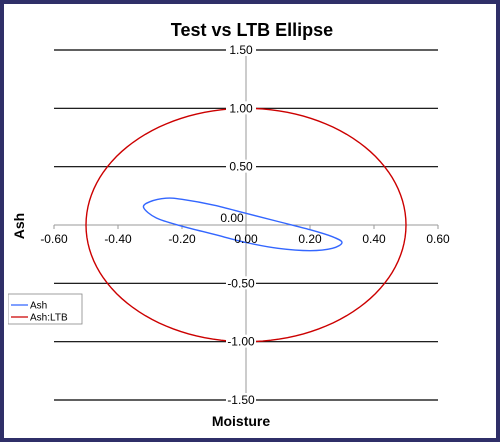 This screenshot has height=442, width=500. What do you see at coordinates (54, 239) in the screenshot?
I see `x-tick-label: -0.60` at bounding box center [54, 239].